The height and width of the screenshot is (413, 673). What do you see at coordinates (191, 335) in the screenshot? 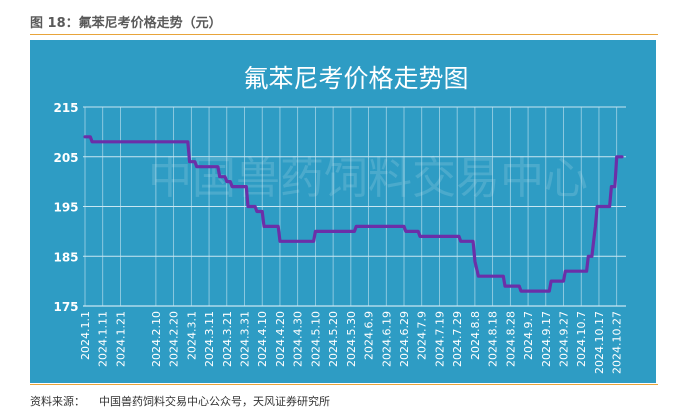
I see `x-tick-label: 2024.3.1` at bounding box center [191, 335].